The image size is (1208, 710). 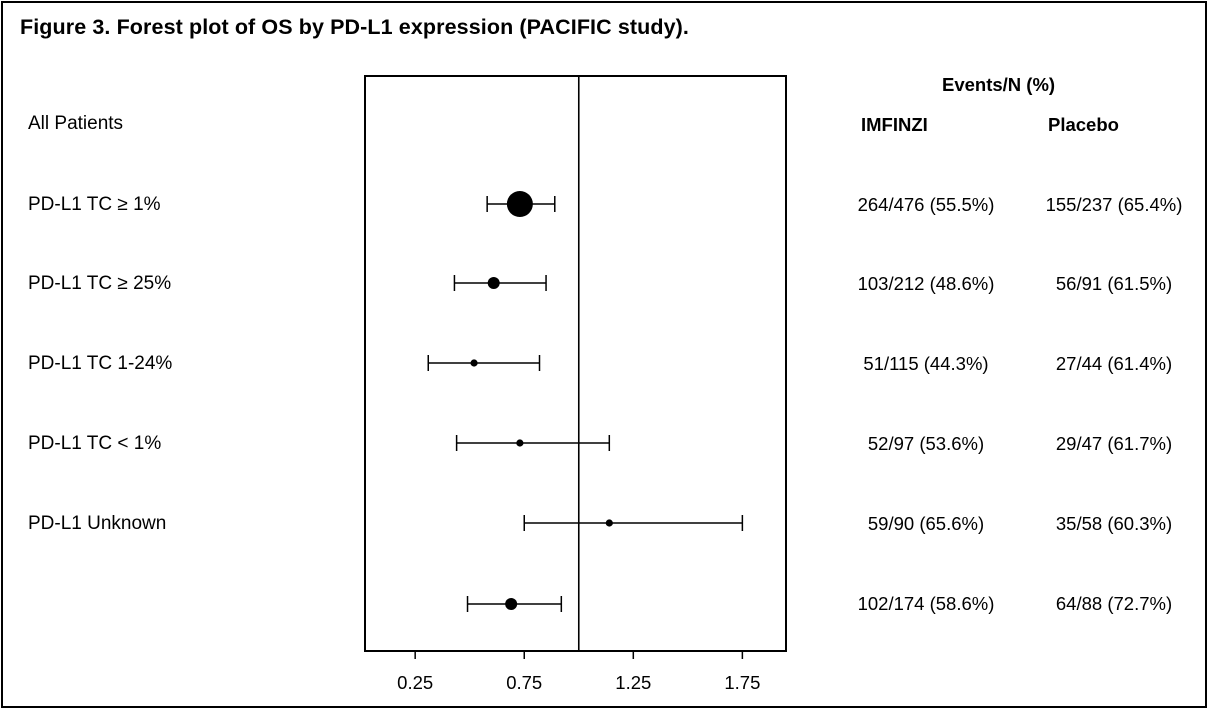 I want to click on x-tick-label: 1.75, so click(x=742, y=682).